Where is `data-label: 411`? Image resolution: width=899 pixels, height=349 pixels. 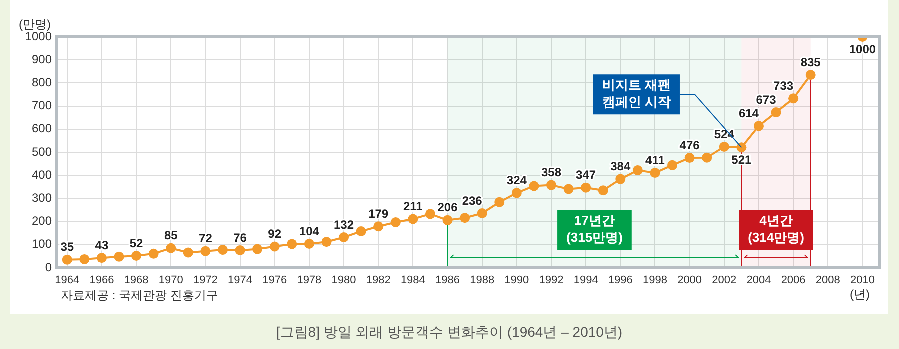 data-label: 411 is located at coordinates (656, 160).